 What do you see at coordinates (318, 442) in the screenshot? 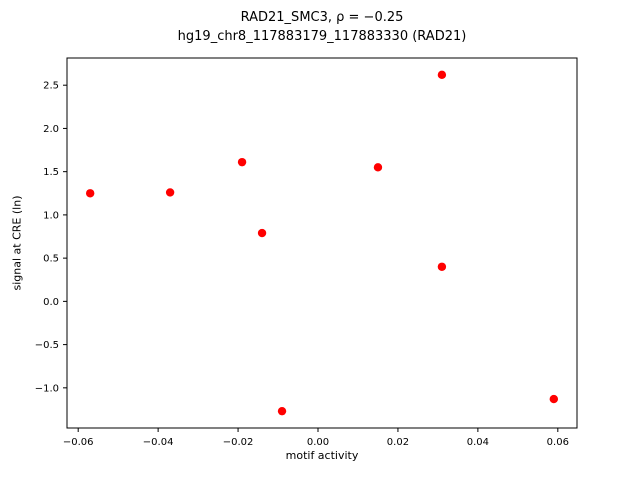
I see `x-tick-label: 0.00` at bounding box center [318, 442].